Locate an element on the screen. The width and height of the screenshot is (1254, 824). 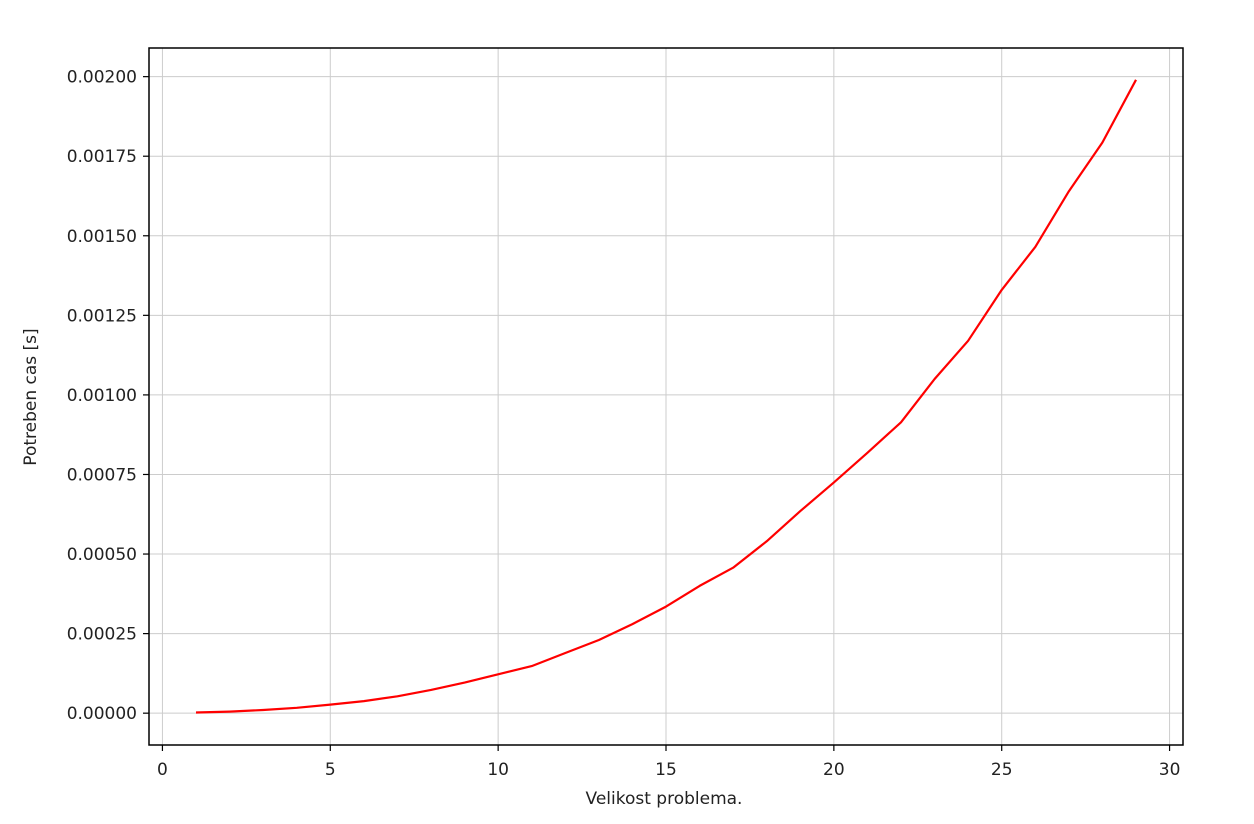
y-tick-label: 0.00150 is located at coordinates (102, 237).